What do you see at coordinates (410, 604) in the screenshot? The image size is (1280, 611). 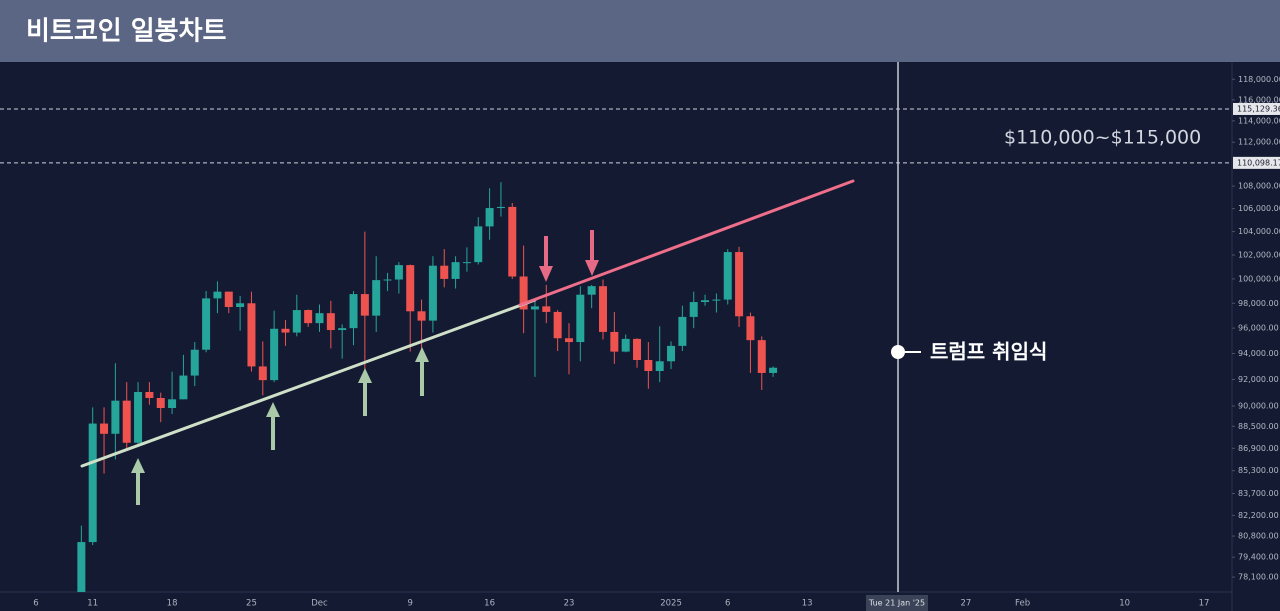 I see `x-tick-label: 9` at bounding box center [410, 604].